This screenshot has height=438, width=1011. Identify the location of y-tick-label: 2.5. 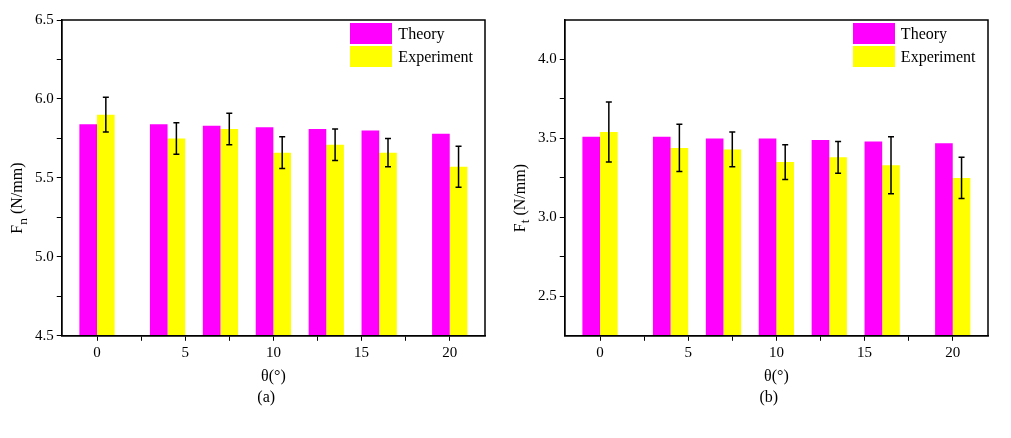
(547, 295).